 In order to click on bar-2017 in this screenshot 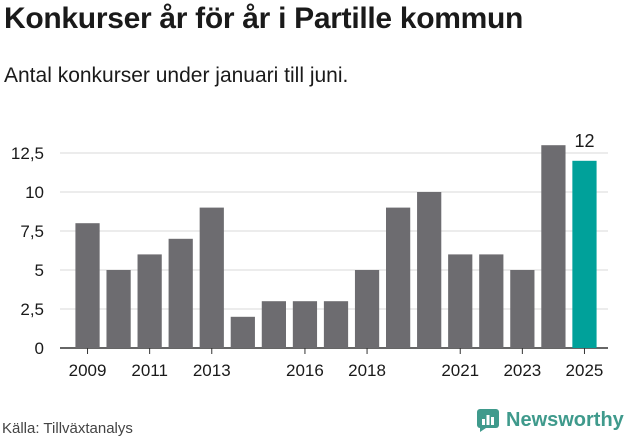, I will do `click(336, 324)`.